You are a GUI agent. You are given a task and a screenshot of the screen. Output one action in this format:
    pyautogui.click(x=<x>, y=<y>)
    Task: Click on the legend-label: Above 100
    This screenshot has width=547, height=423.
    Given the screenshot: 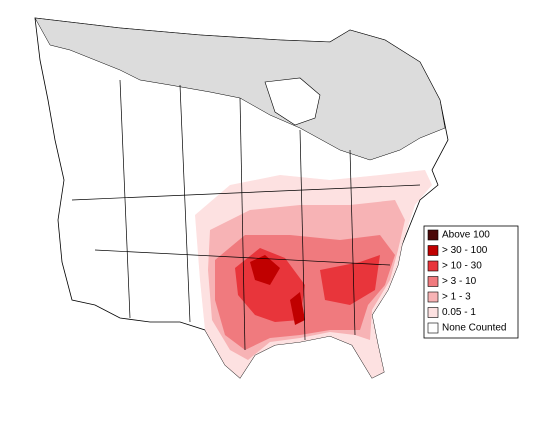 What is the action you would take?
    pyautogui.click(x=466, y=235)
    